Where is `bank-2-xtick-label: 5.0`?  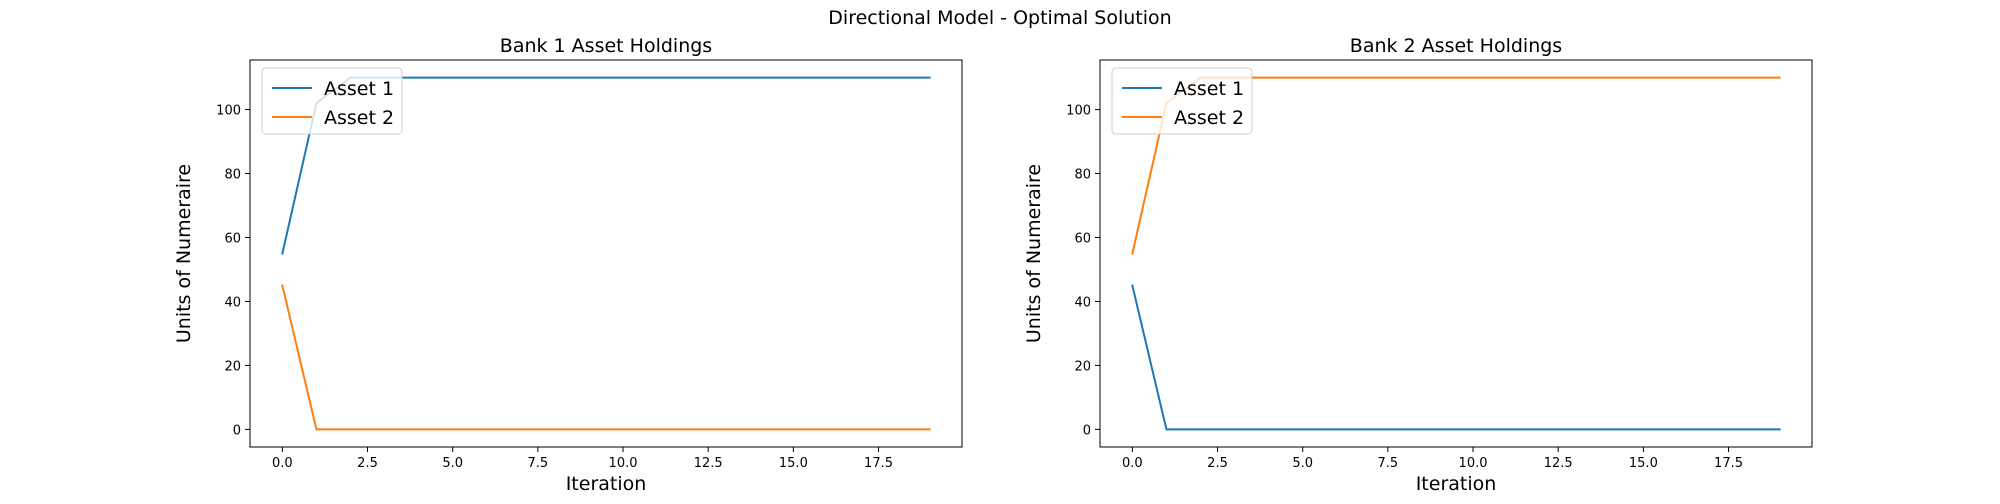
bank-2-xtick-label: 5.0 is located at coordinates (1302, 463).